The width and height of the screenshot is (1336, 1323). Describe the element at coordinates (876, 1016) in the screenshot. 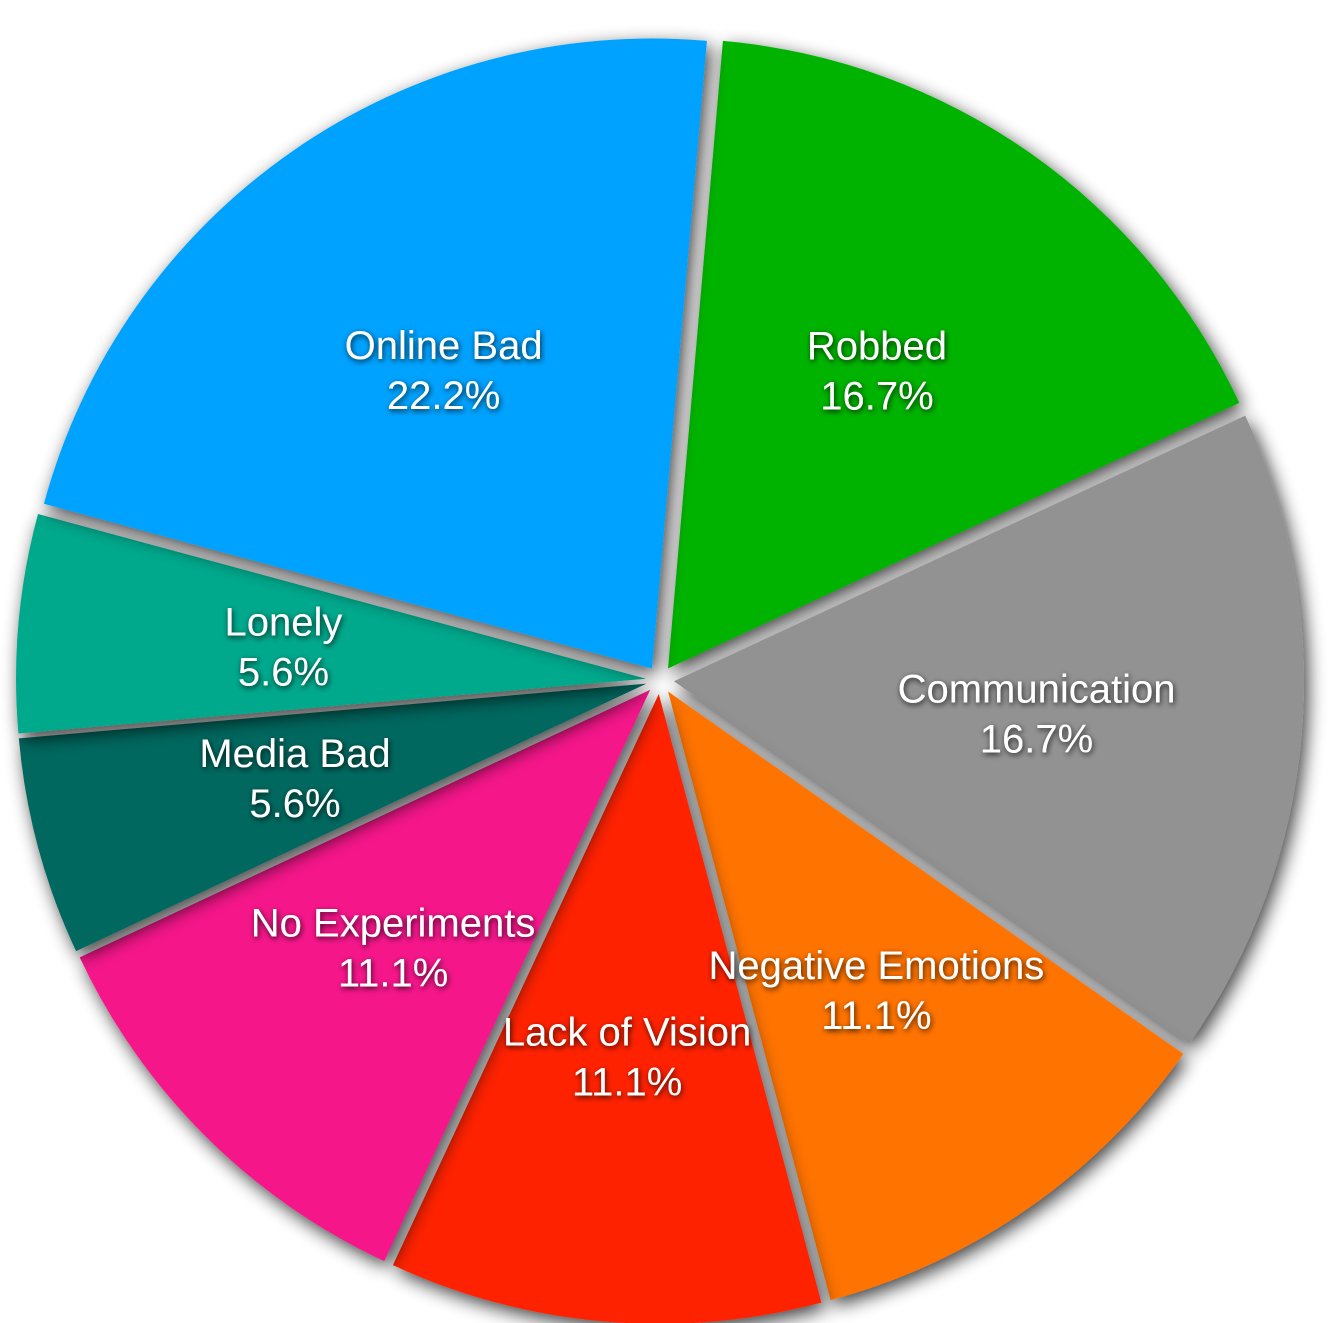

I see `slice-value-negative-emotions: 11.1%` at that location.